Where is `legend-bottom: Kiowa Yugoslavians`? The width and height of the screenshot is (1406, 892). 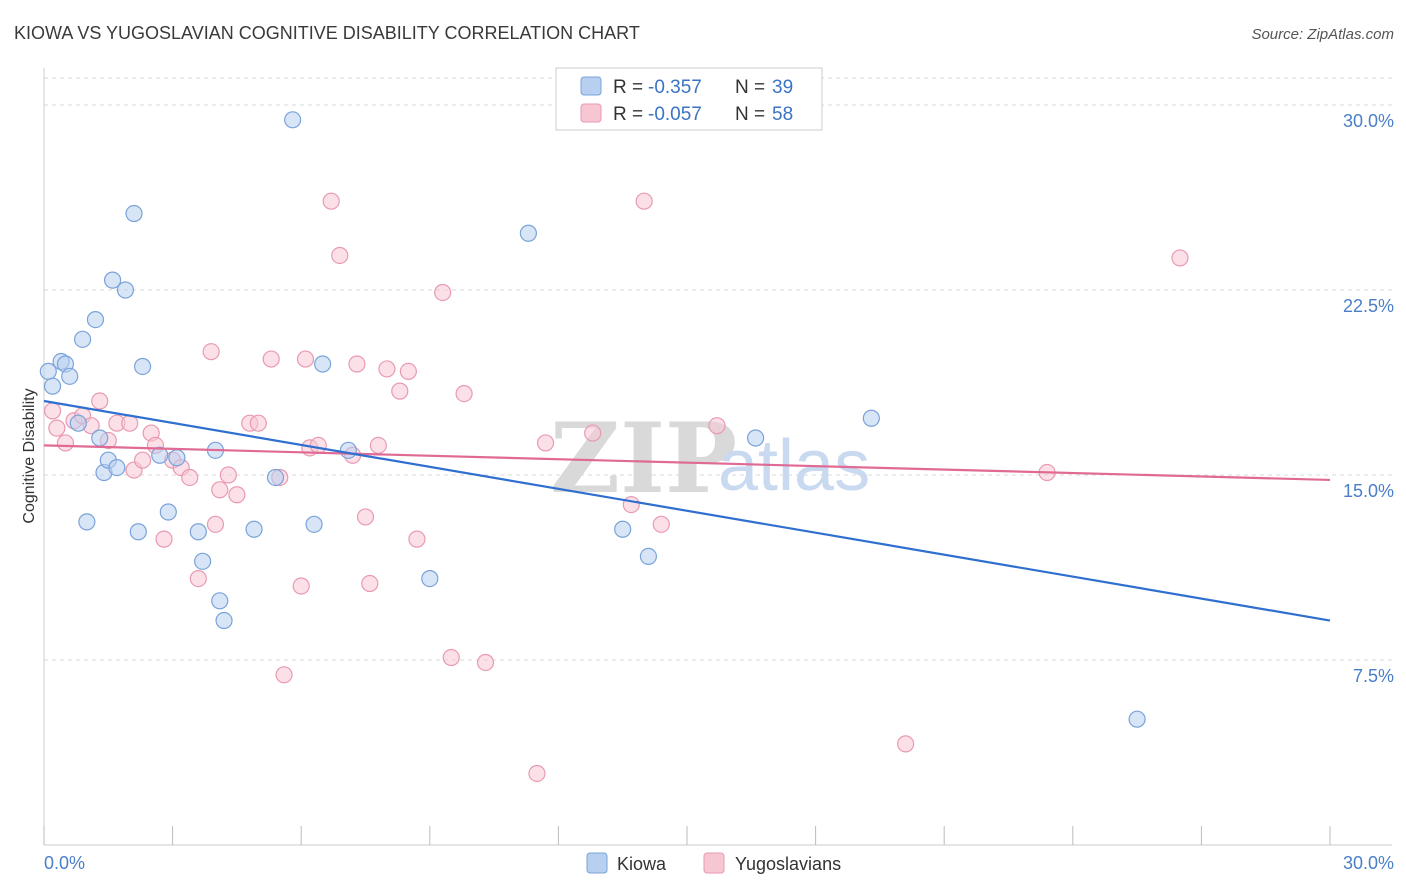
legend-bottom: Kiowa Yugoslavians is located at coordinates (713, 863).